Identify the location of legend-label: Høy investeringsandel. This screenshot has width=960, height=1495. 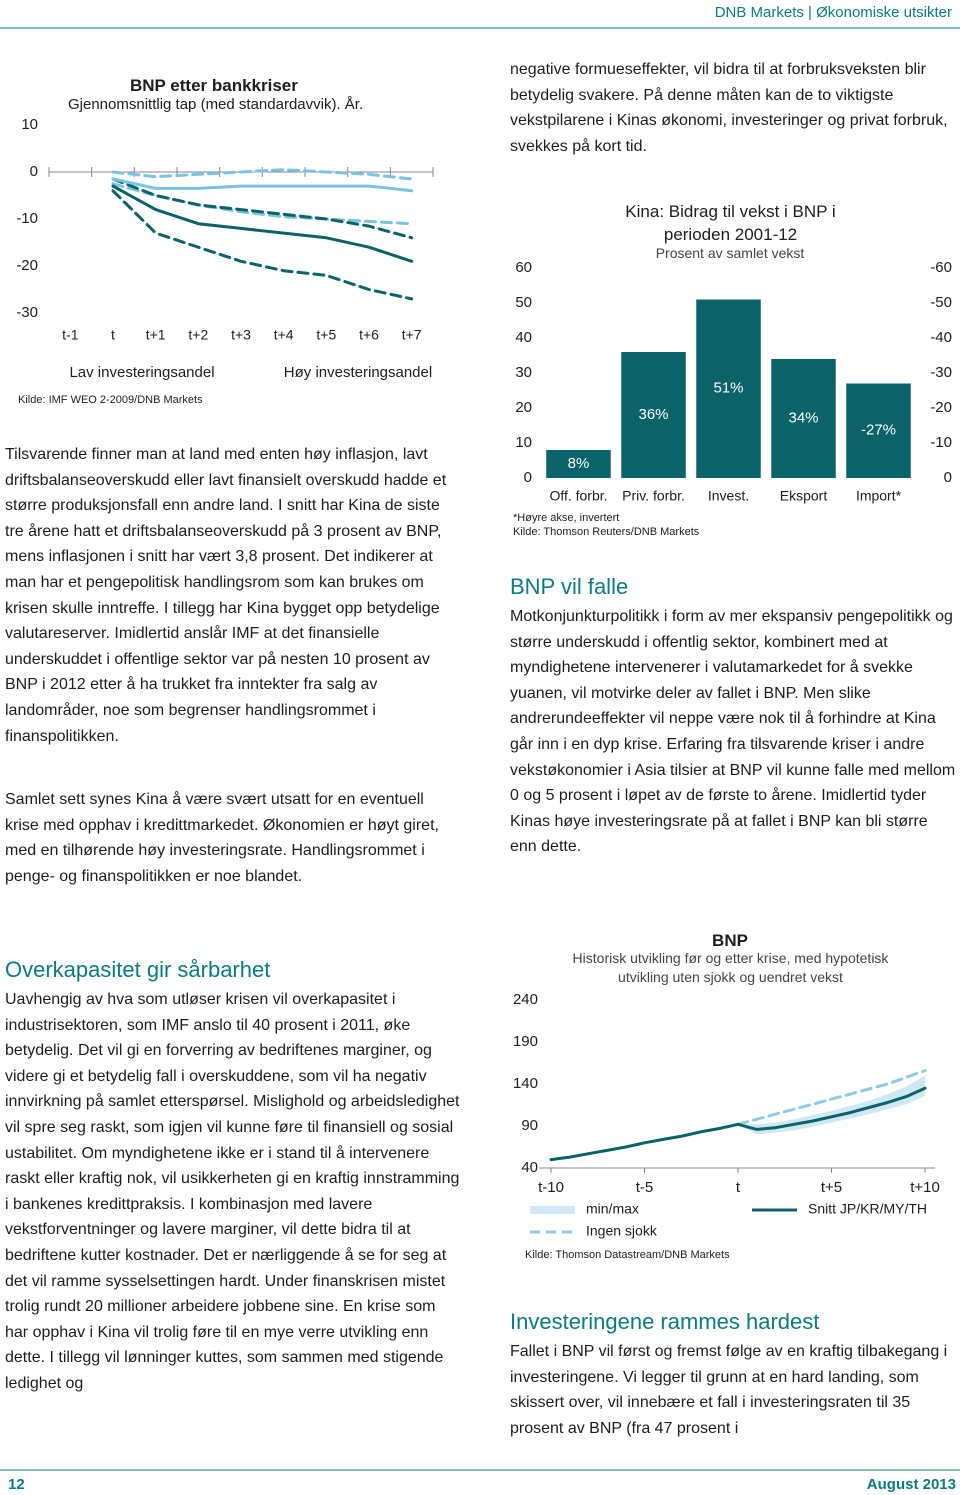
(358, 372).